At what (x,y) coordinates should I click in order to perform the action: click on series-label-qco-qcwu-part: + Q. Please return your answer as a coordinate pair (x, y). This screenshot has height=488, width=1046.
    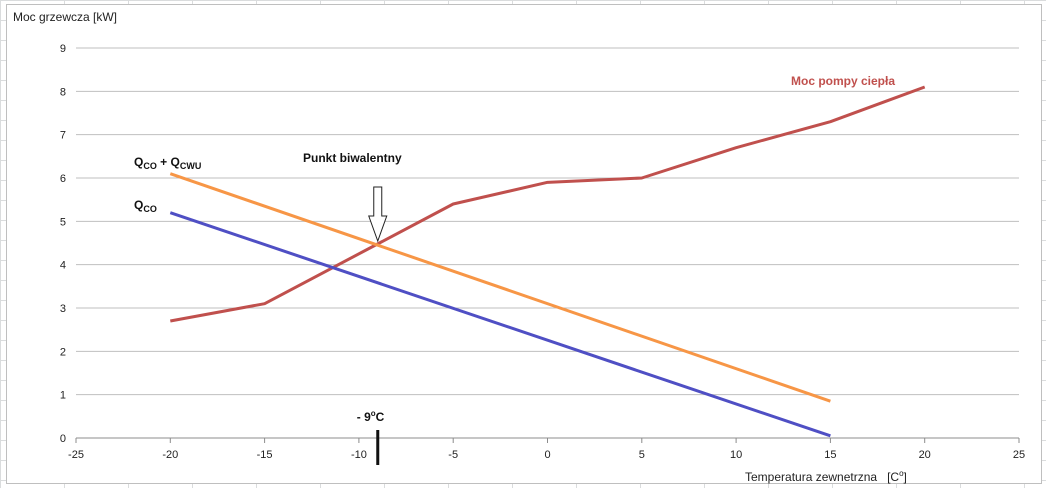
    Looking at the image, I should click on (168, 162).